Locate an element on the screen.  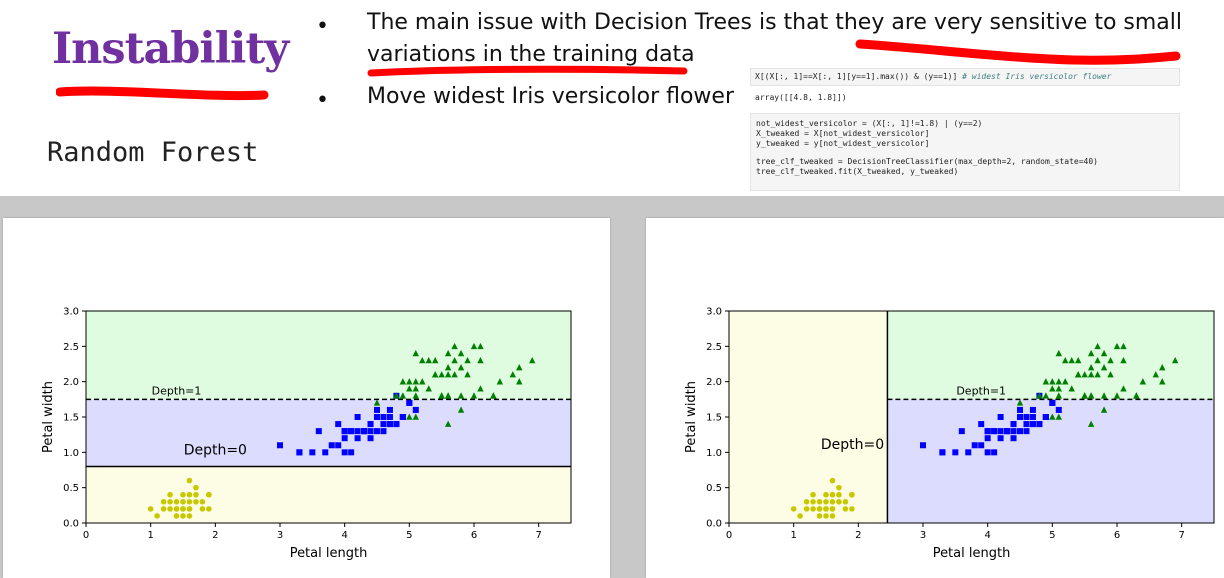
depth-label: Depth=1 is located at coordinates (177, 390).